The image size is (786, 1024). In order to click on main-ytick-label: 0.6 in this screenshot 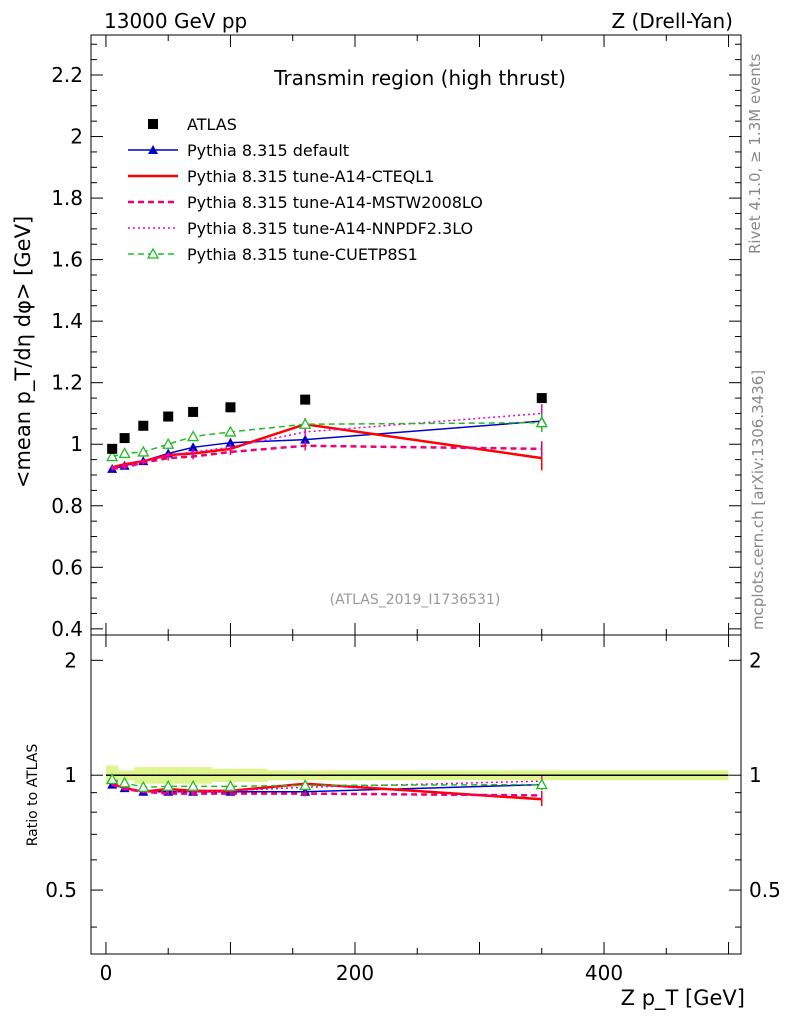, I will do `click(67, 567)`.